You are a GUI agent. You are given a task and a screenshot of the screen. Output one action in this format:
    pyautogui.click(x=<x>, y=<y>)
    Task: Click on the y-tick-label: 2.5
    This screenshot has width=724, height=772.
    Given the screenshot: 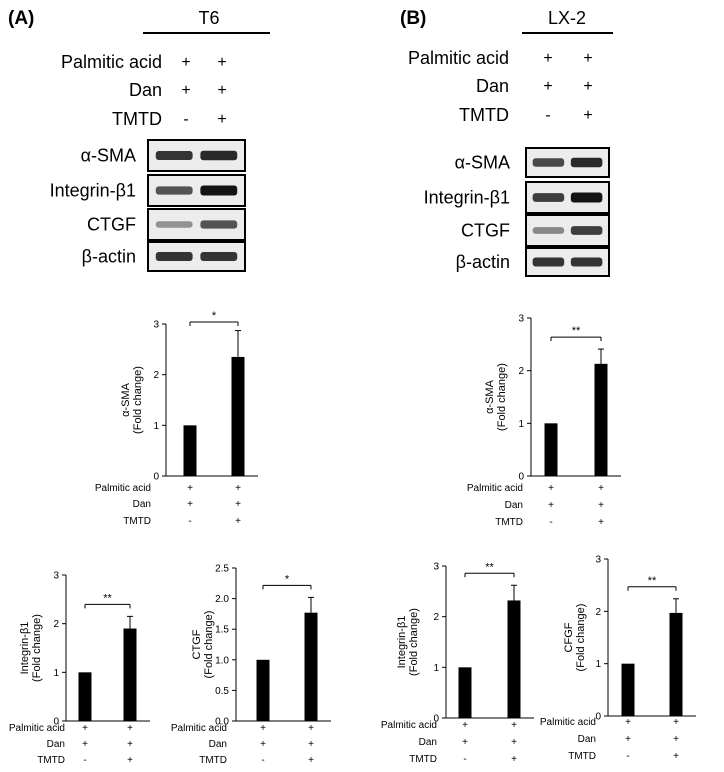 What is the action you would take?
    pyautogui.click(x=222, y=569)
    